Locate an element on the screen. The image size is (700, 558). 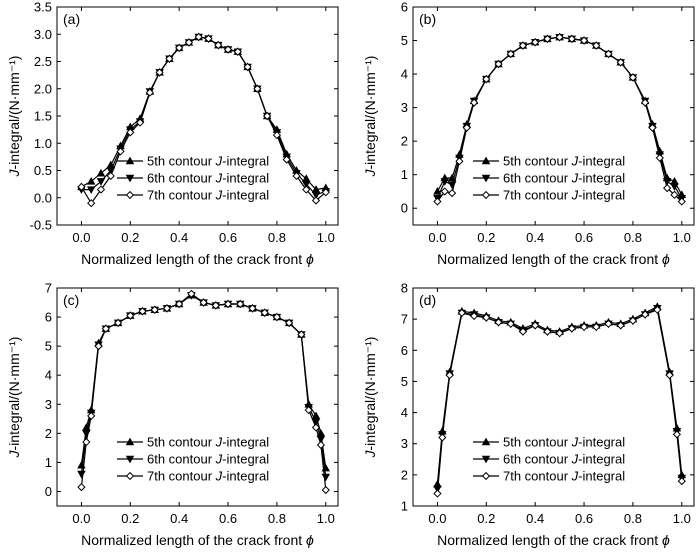
panel-label: (d) is located at coordinates (427, 300).